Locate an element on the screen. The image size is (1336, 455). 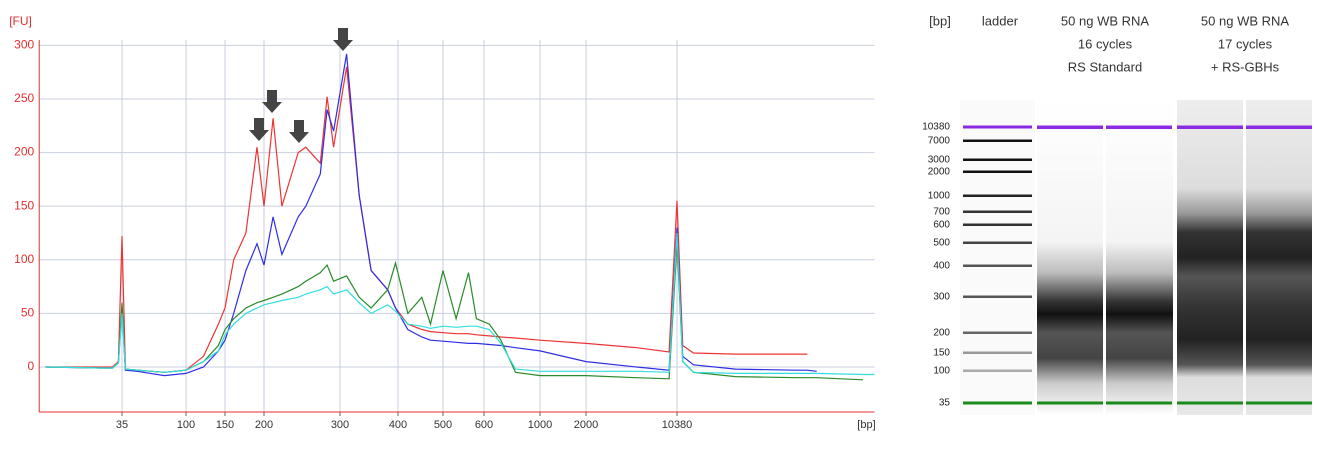
y-tick-label: 50 is located at coordinates (28, 313).